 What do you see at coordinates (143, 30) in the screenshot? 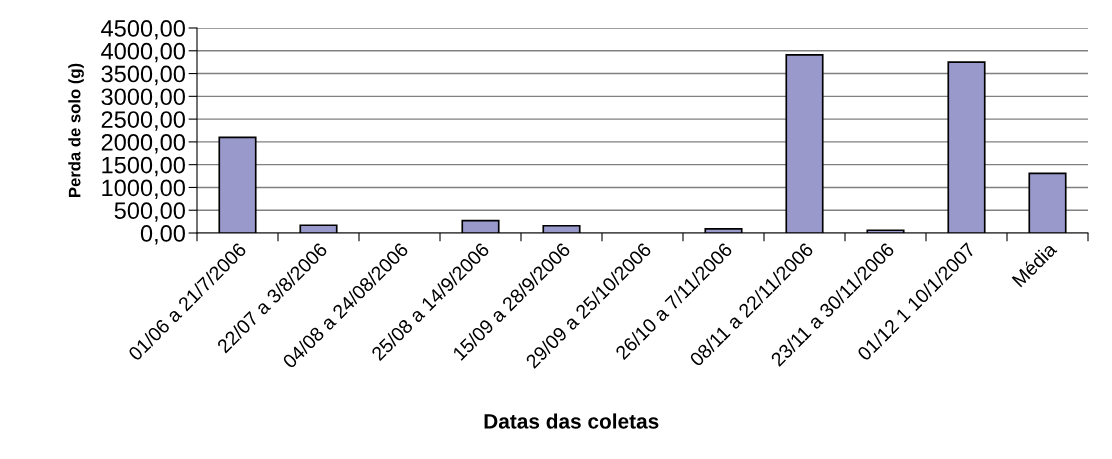
I see `y-tick-label: 4500,00` at bounding box center [143, 30].